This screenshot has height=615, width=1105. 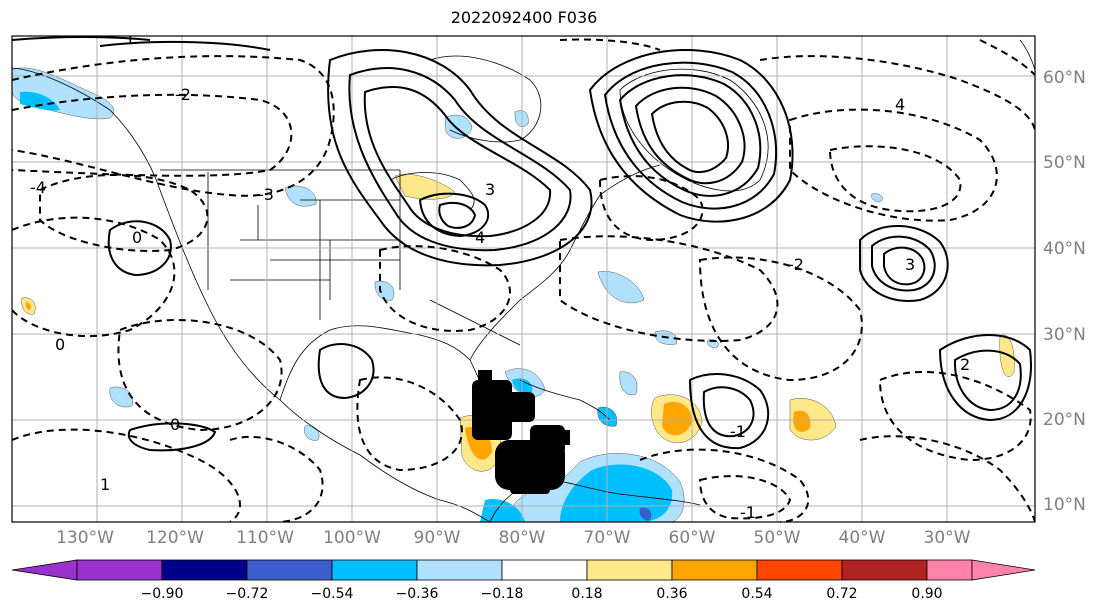 I want to click on lat-label-60n: 60°N, so click(x=1064, y=78).